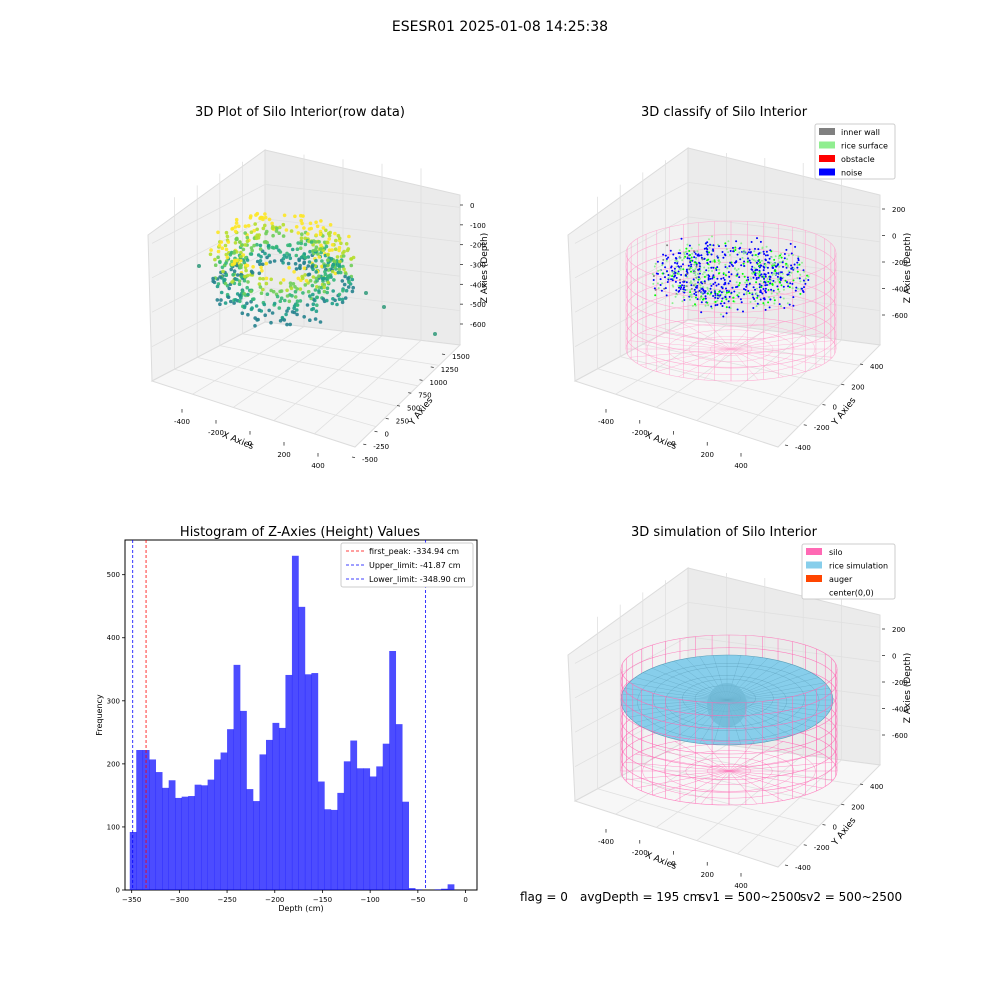 The height and width of the screenshot is (1000, 1000). What do you see at coordinates (707, 455) in the screenshot?
I see `tick-label: 200` at bounding box center [707, 455].